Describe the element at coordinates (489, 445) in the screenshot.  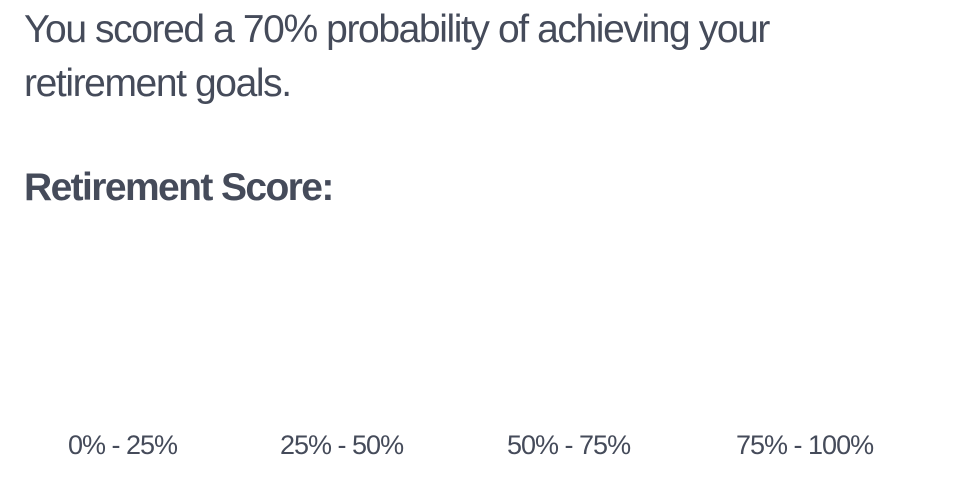
I see `score-range-scale: 0% - 25% 25% - 50% 50% - 75% 75% - 100%` at that location.